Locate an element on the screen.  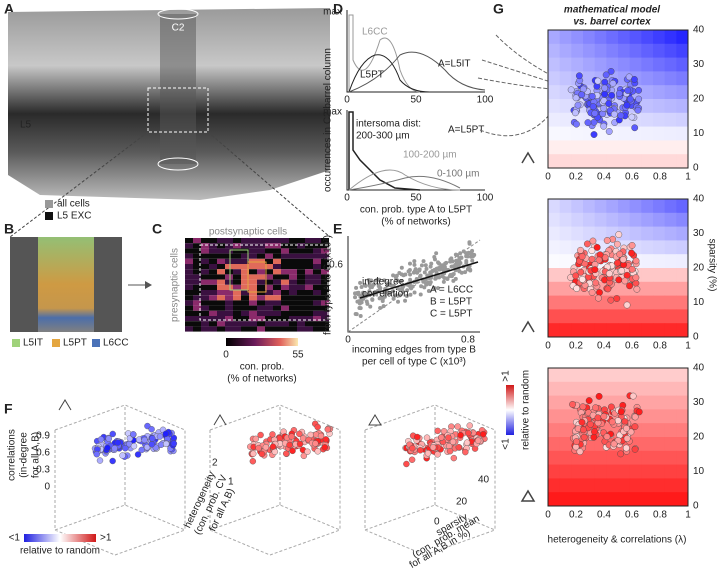
series-label: L6CC is located at coordinates (375, 32).